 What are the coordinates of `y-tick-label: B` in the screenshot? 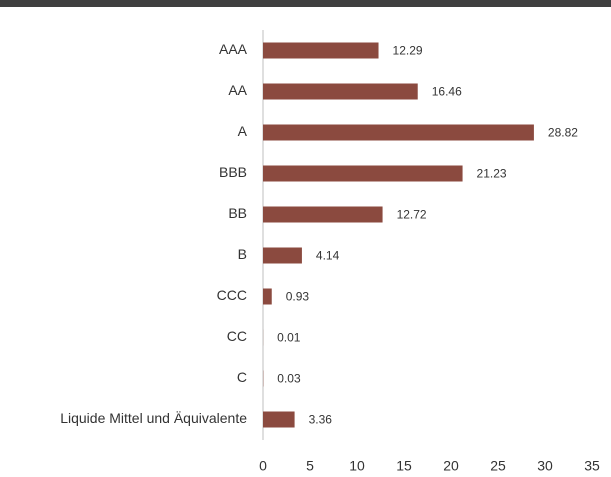 It's located at (242, 254).